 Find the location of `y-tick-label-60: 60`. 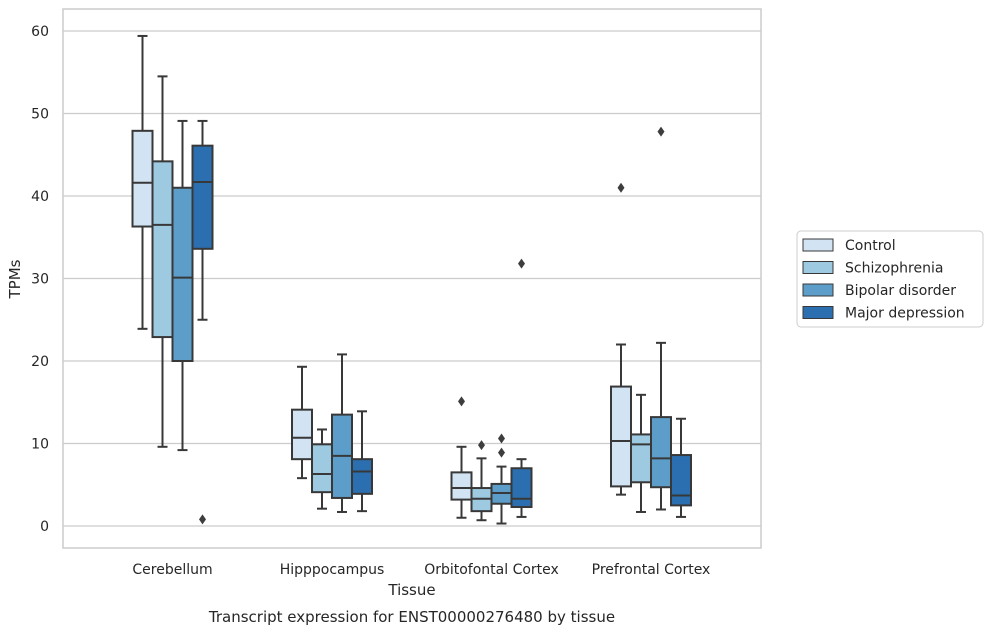

y-tick-label-60: 60 is located at coordinates (40, 32).